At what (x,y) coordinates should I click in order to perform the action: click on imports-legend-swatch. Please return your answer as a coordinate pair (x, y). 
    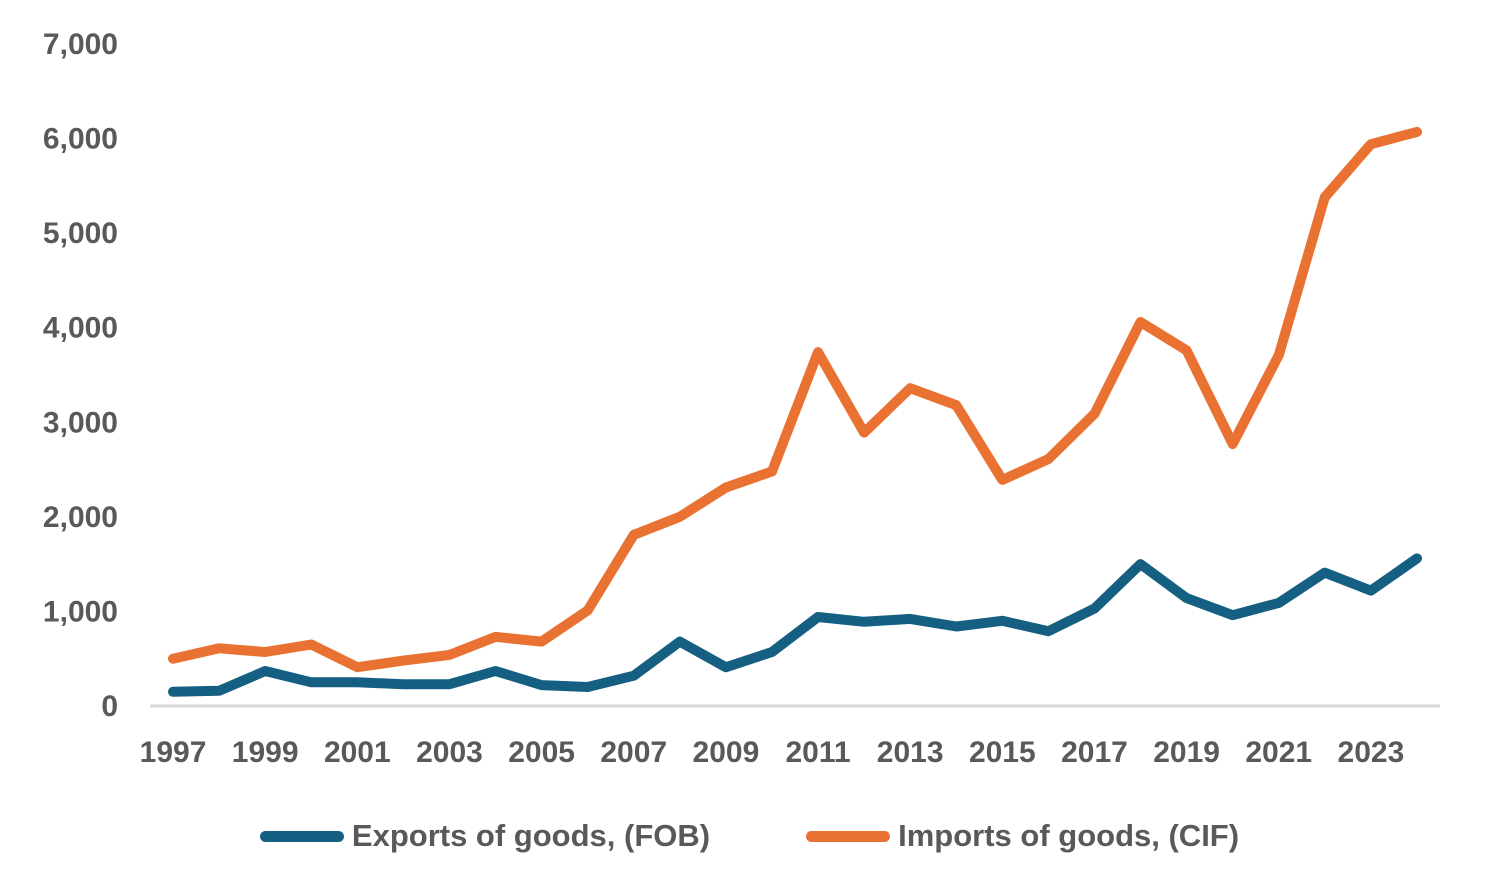
    Looking at the image, I should click on (848, 836).